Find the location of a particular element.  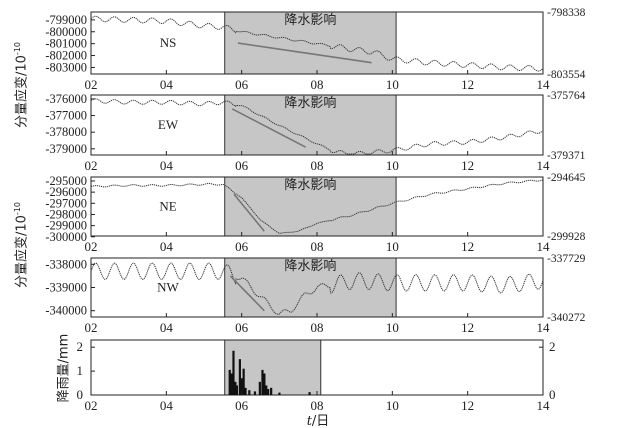

y-tick-label-NS: -802000 is located at coordinates (66, 56).